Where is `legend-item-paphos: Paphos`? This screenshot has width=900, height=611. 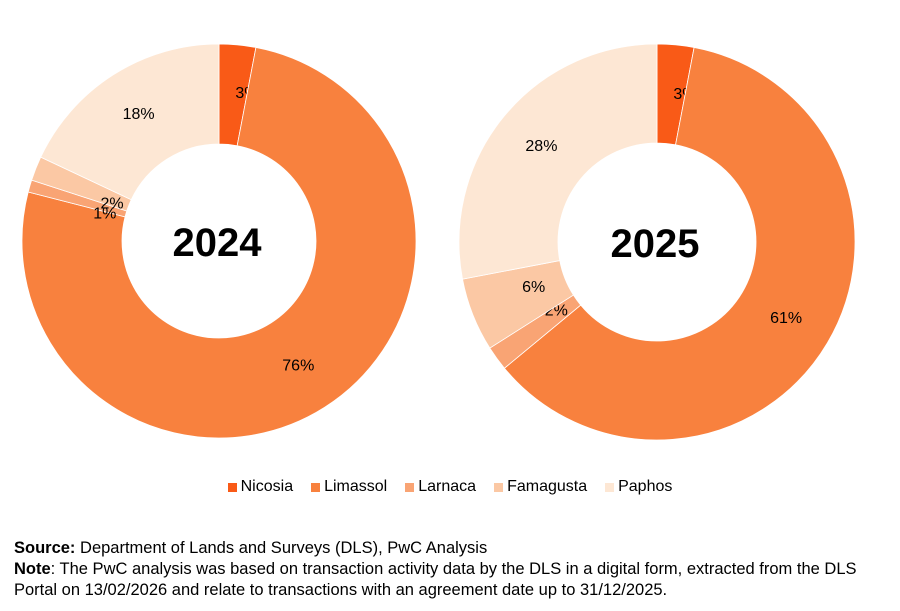 legend-item-paphos: Paphos is located at coordinates (638, 487).